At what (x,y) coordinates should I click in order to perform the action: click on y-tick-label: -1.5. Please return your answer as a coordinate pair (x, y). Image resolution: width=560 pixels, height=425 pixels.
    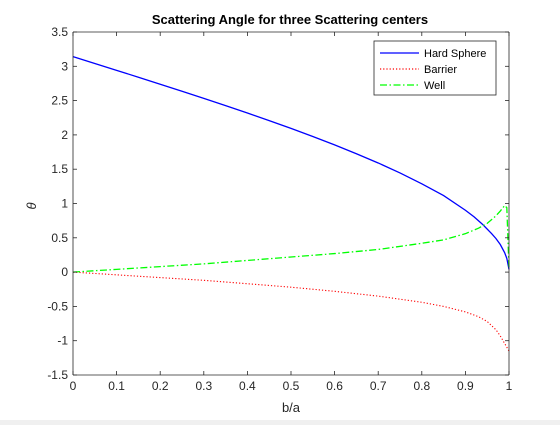
    Looking at the image, I should click on (57, 375).